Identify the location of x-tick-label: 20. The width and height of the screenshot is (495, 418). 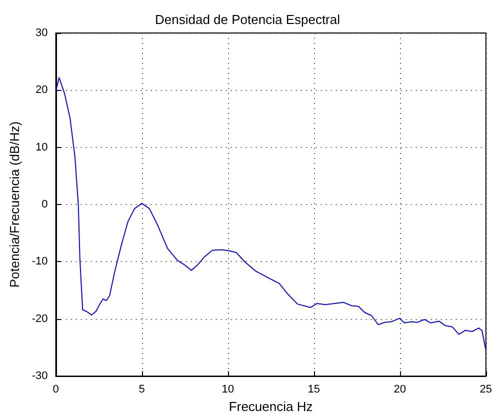
(400, 390).